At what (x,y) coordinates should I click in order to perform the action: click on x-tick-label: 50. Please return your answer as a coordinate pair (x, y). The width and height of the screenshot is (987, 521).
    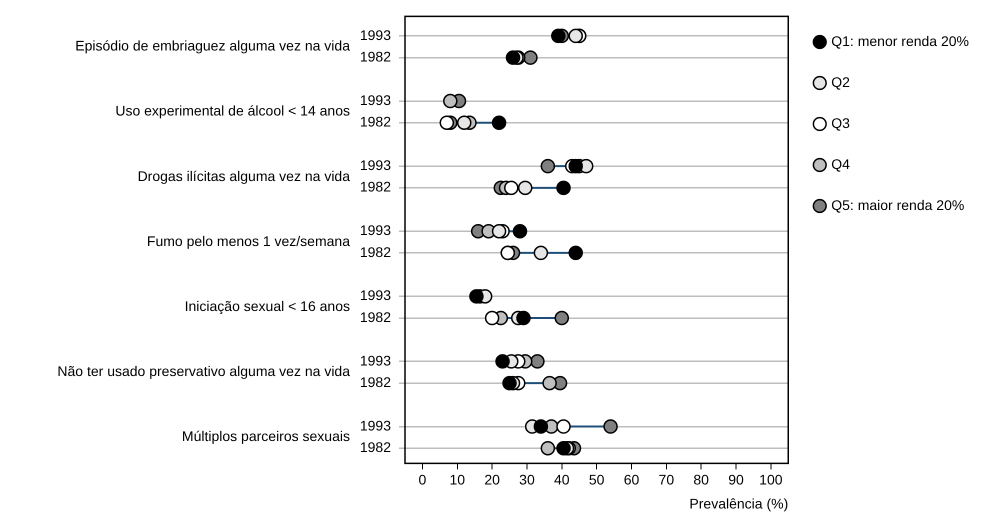
    Looking at the image, I should click on (596, 480).